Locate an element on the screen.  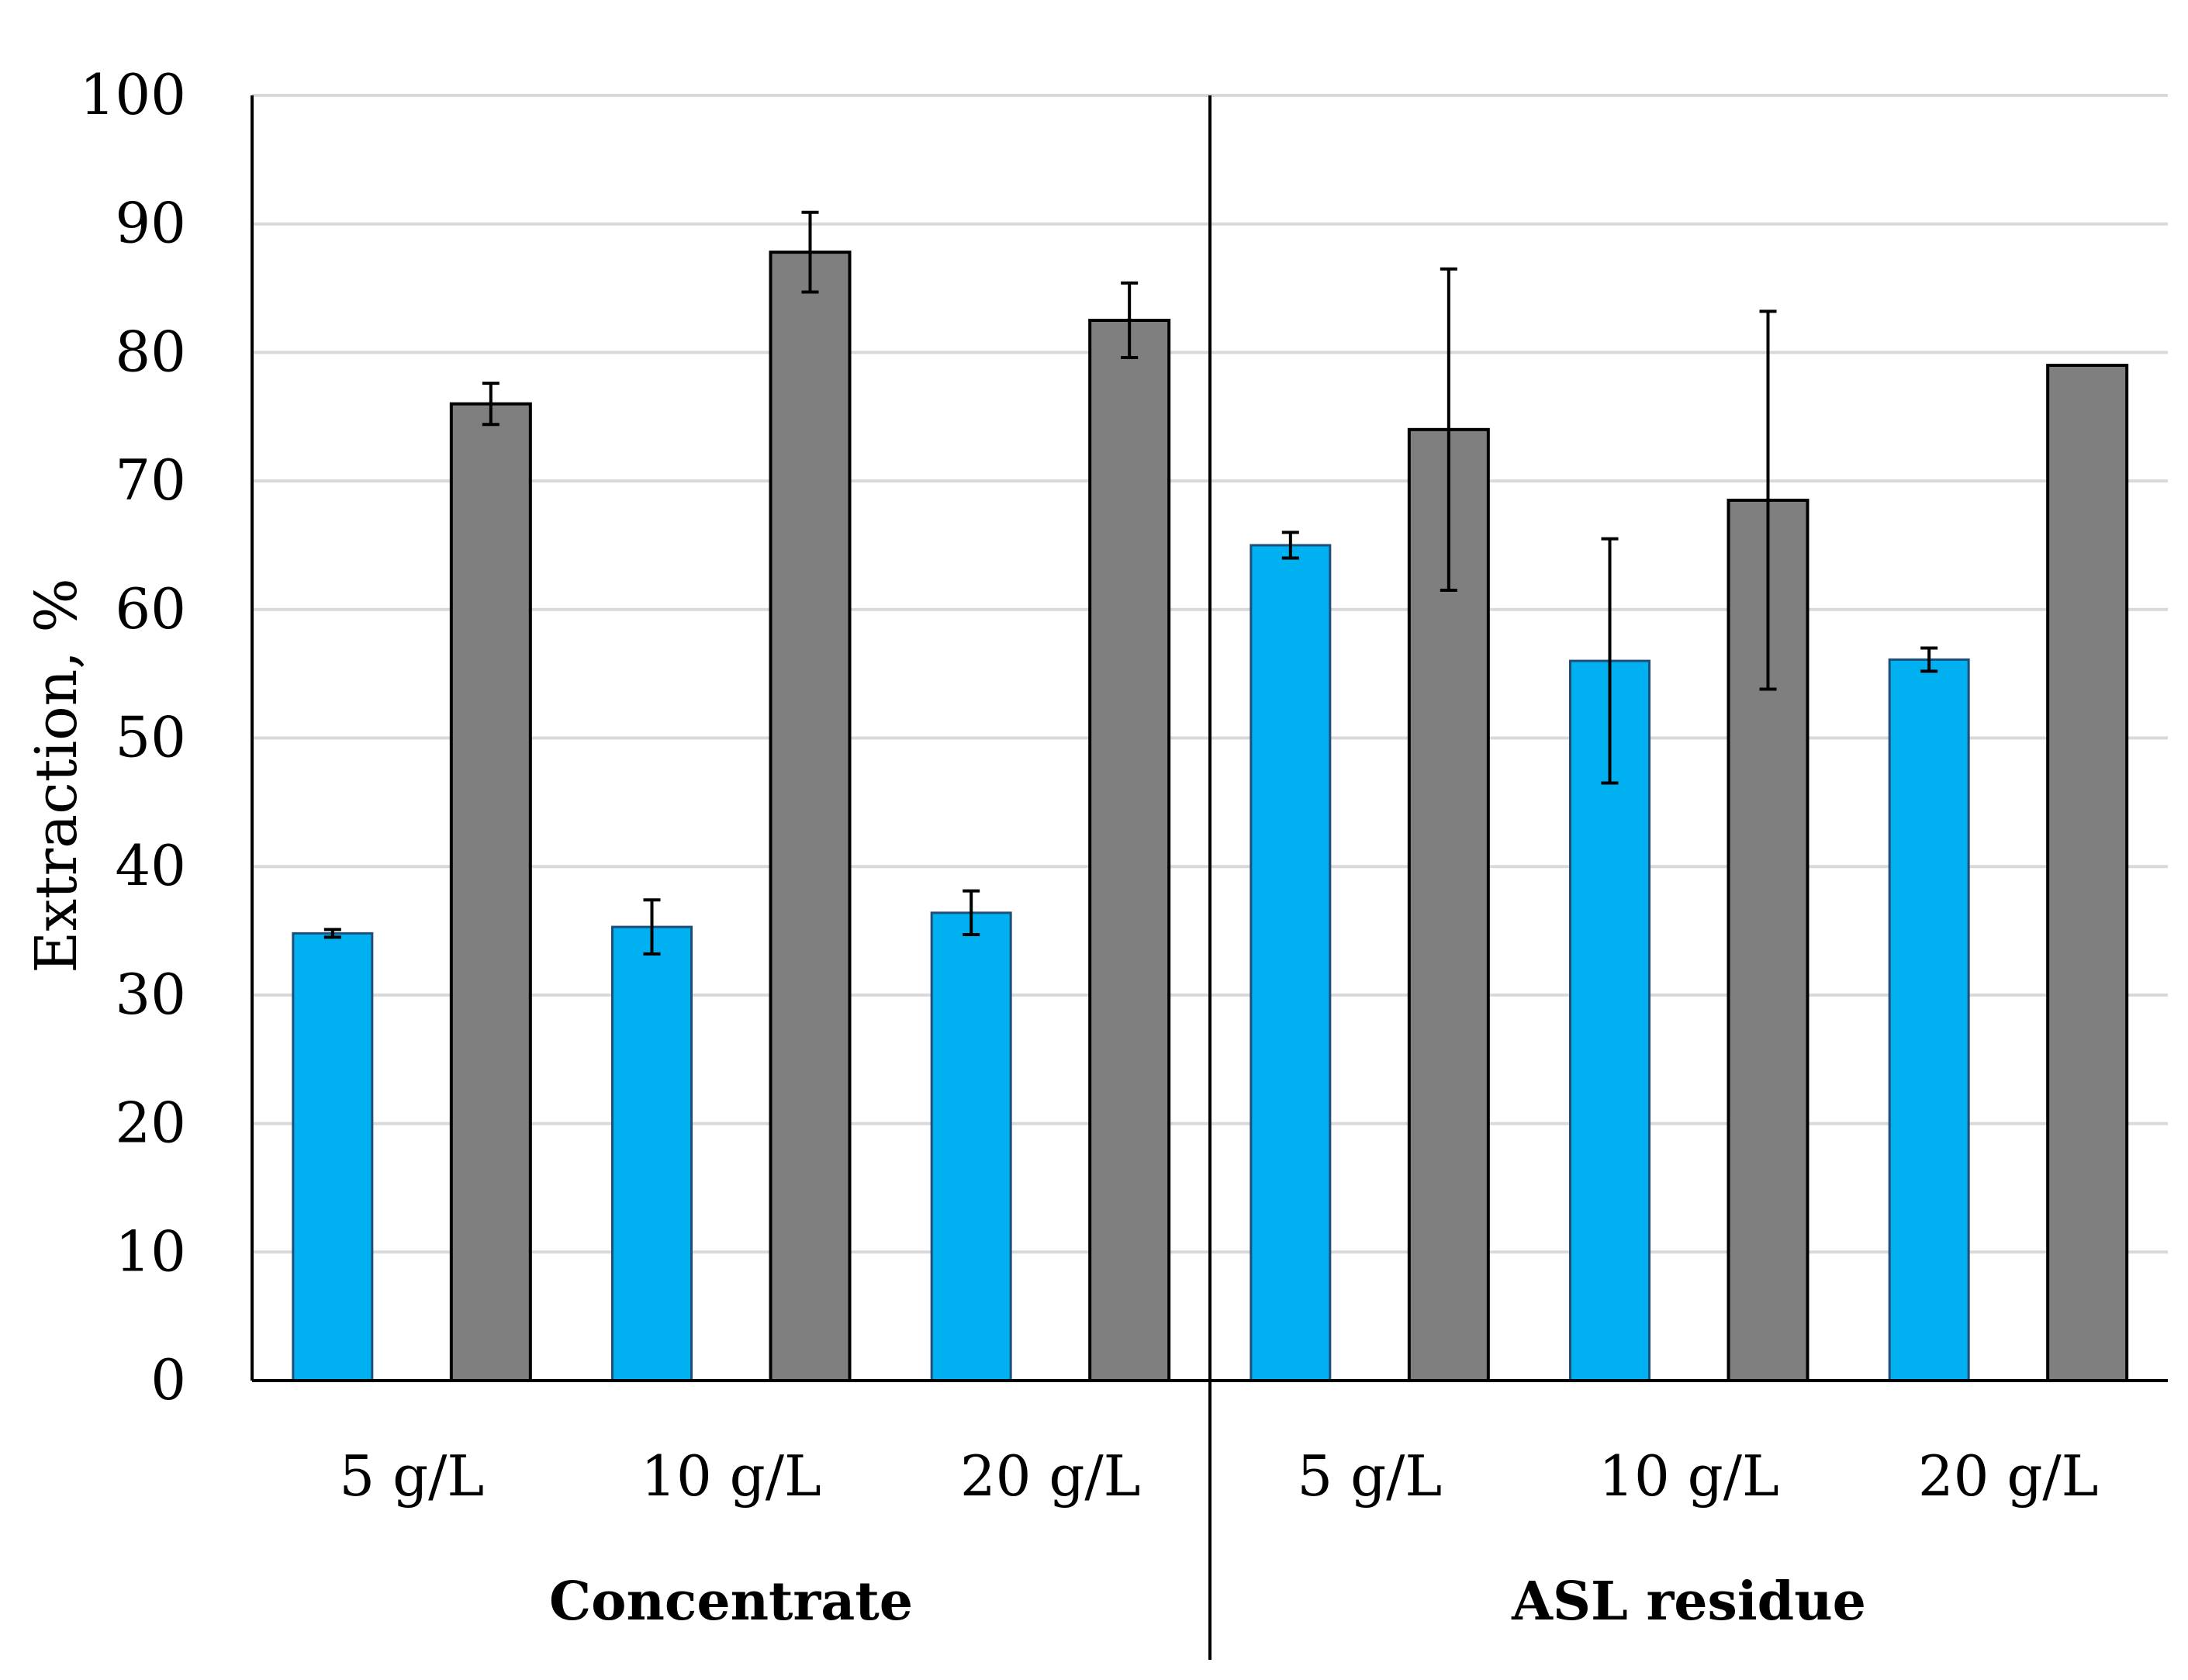
y-tick-label: 30 is located at coordinates (150, 995).